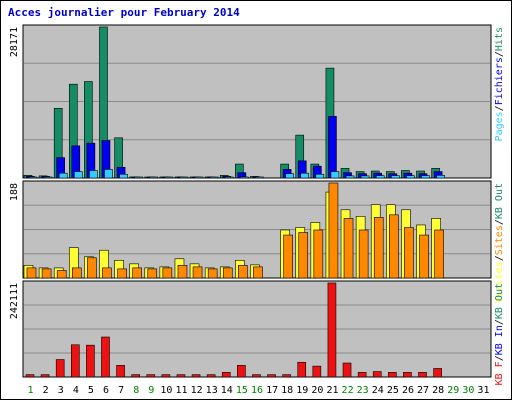 This screenshot has width=512, height=400. Describe the element at coordinates (181, 390) in the screenshot. I see `day-label-11: 11` at that location.